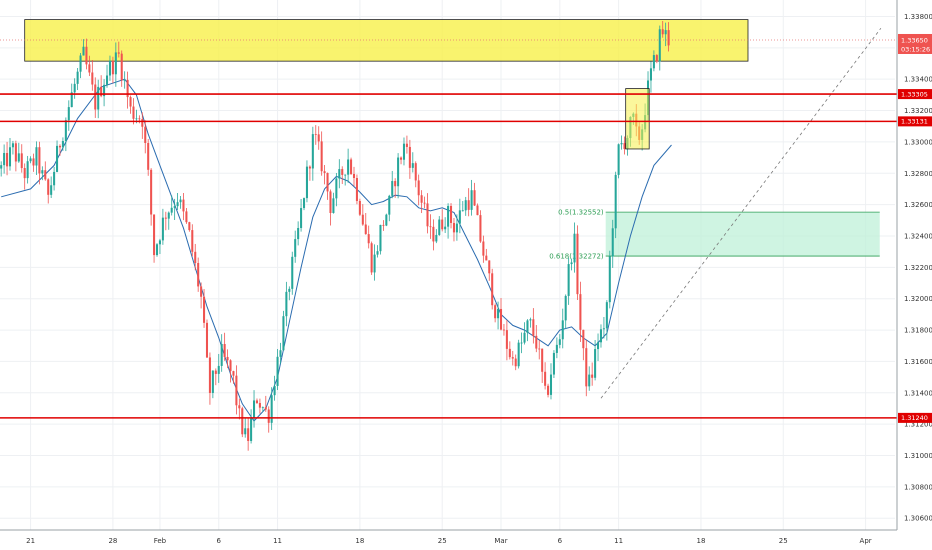  What do you see at coordinates (915, 49) in the screenshot?
I see `countdown-label: 03:15:26` at bounding box center [915, 49].